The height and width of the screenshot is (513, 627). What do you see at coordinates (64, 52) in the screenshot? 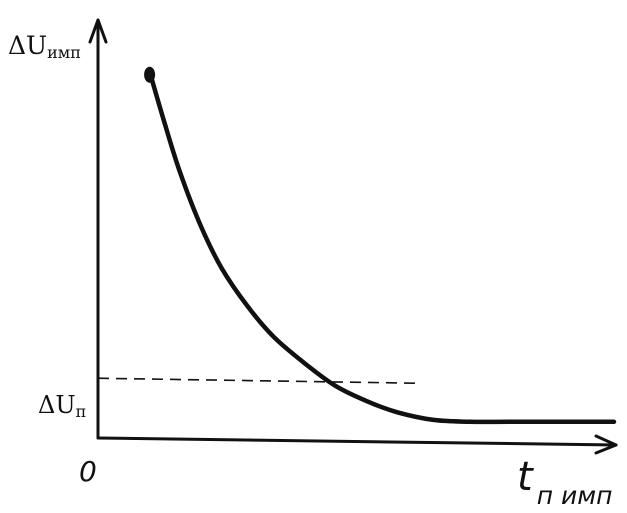
I see `y-axis-label-sub: имп` at bounding box center [64, 52].